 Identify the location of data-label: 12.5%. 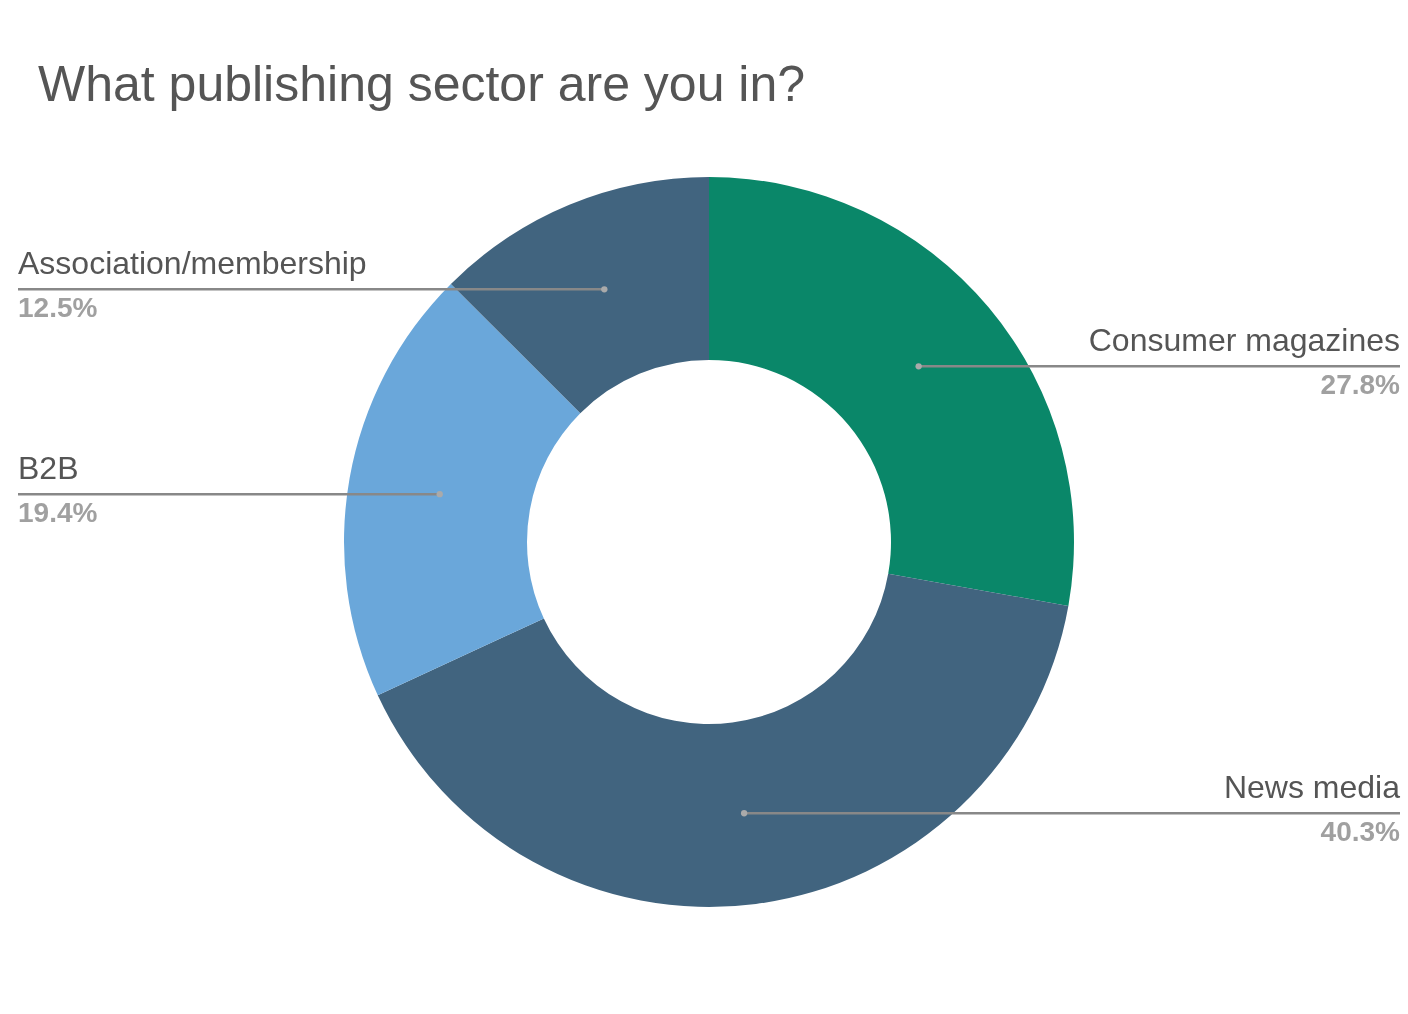
(58, 308).